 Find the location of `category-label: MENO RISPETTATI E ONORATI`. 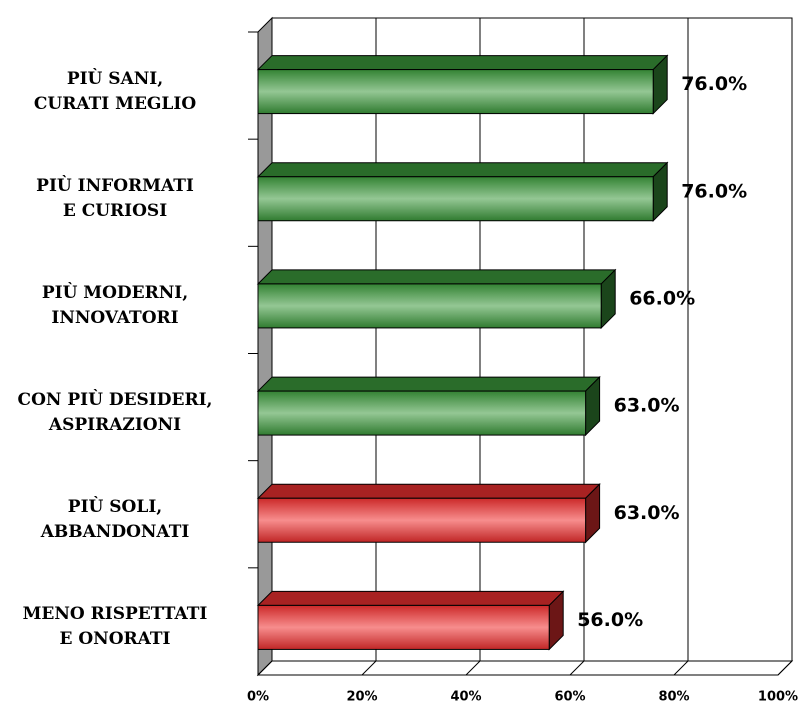

category-label: MENO RISPETTATI E ONORATI is located at coordinates (115, 627).